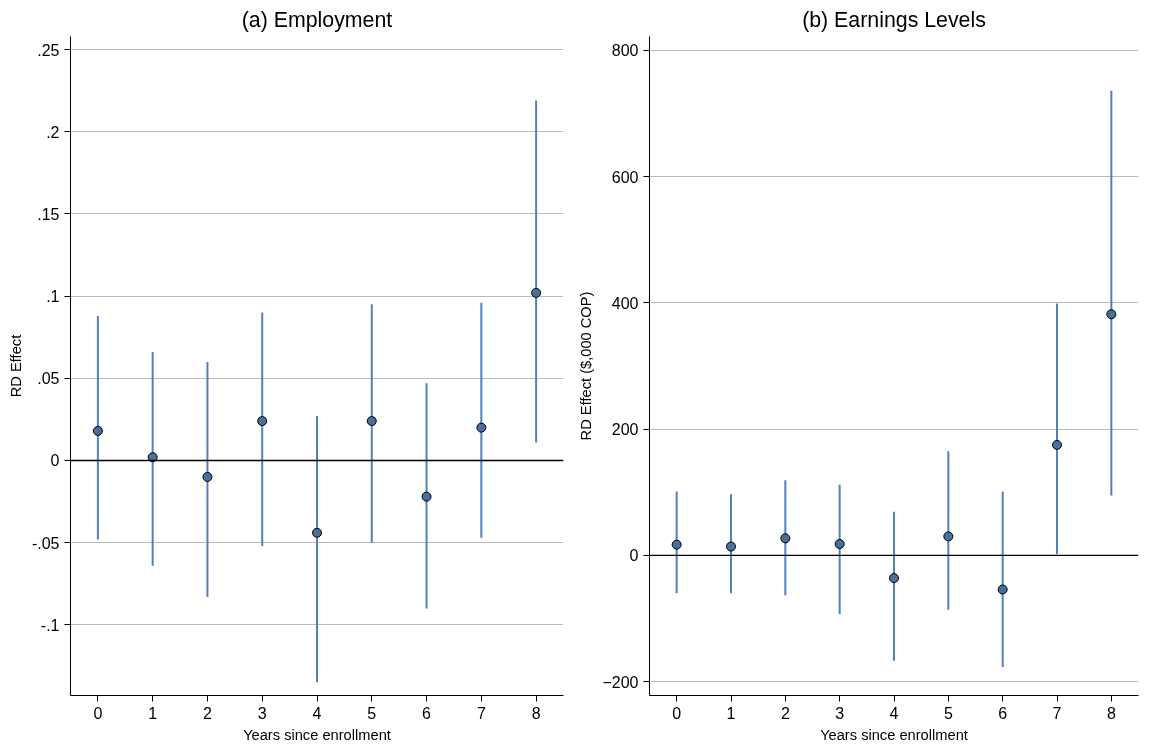 Image resolution: width=1162 pixels, height=751 pixels. Describe the element at coordinates (586, 366) in the screenshot. I see `y-axis-title: RD Effect ($,000 COP)` at that location.